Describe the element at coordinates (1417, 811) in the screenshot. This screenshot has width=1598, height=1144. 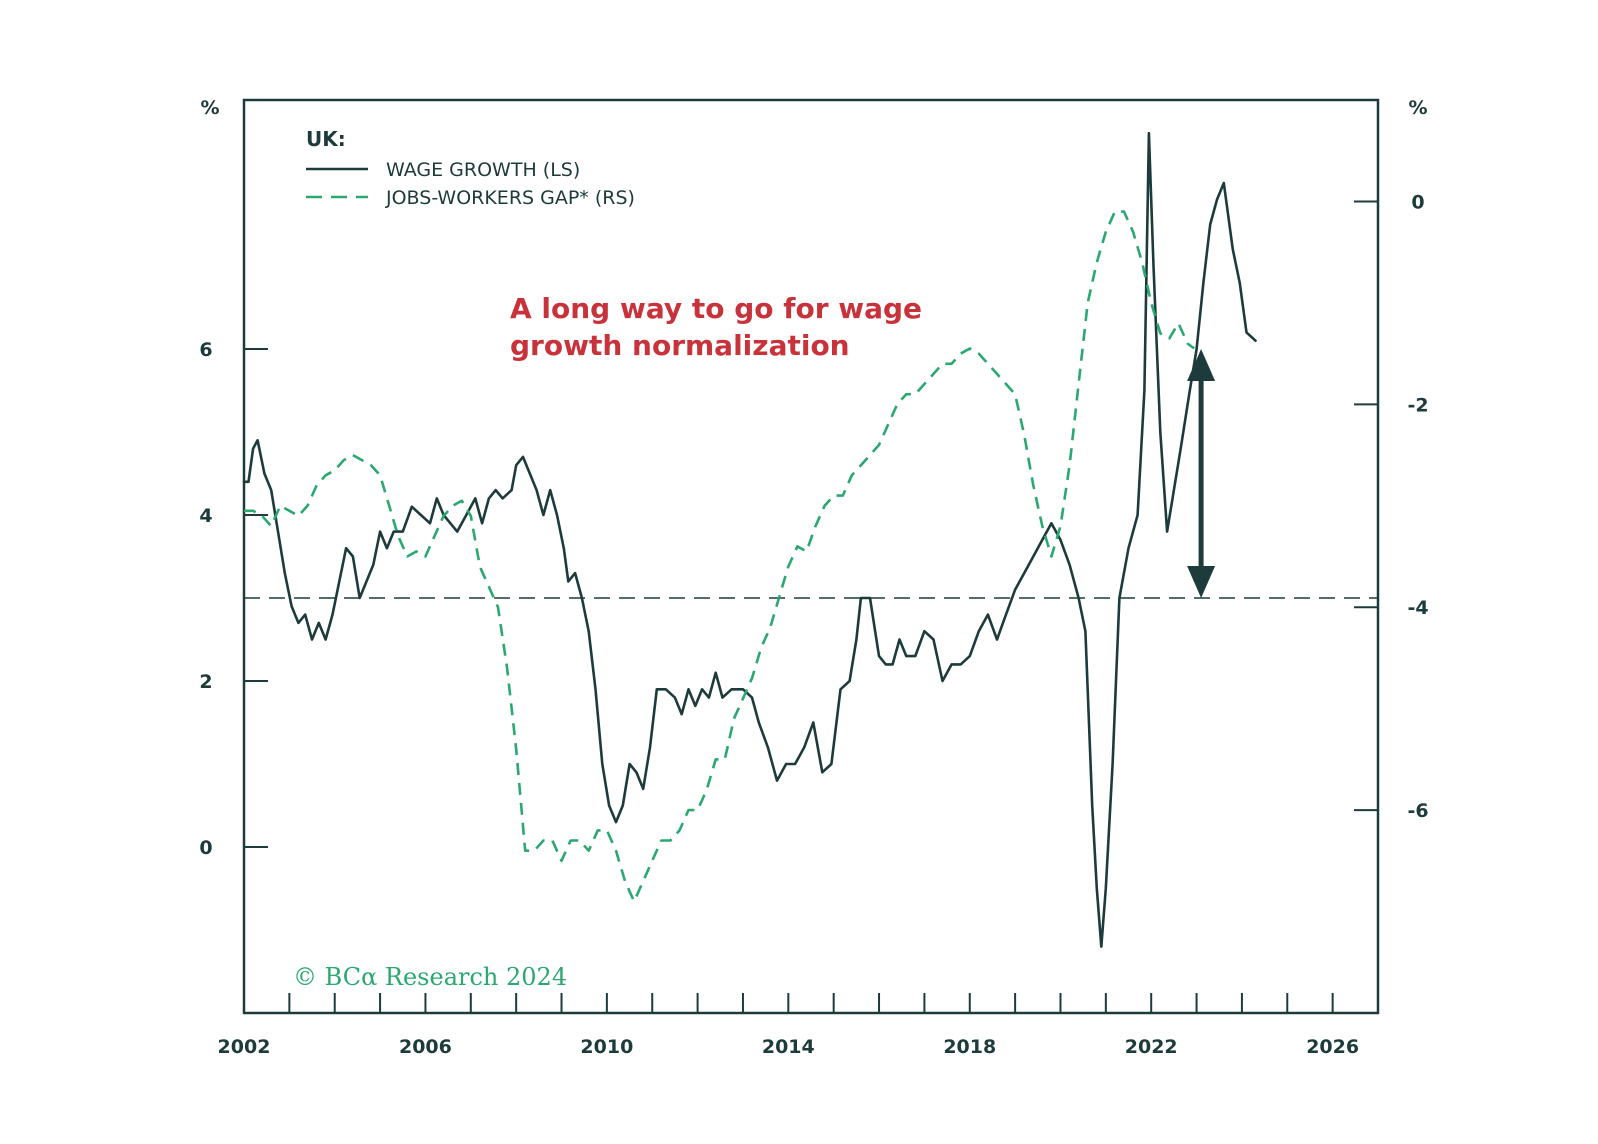
I see `right-tick-label: -6` at that location.